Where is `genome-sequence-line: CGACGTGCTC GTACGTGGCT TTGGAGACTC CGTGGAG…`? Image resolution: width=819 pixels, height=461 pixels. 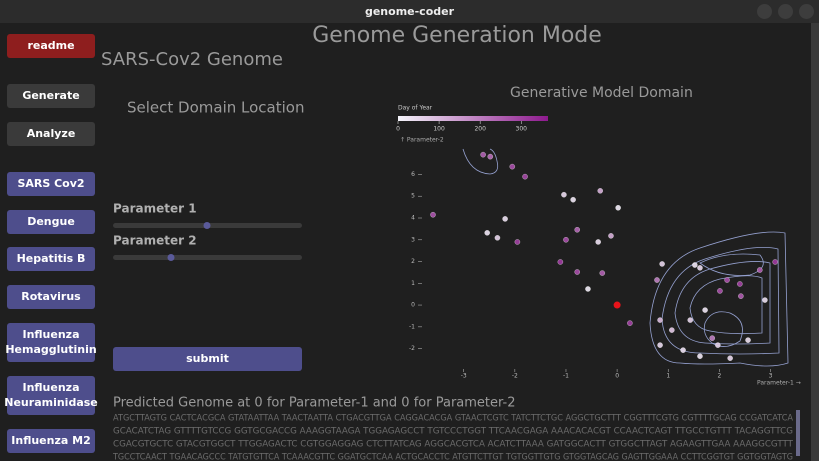
genome-sequence-line: CGACGTGCTC GTACGTGGCT TTGGAGACTC CGTGGAG… is located at coordinates (453, 445).